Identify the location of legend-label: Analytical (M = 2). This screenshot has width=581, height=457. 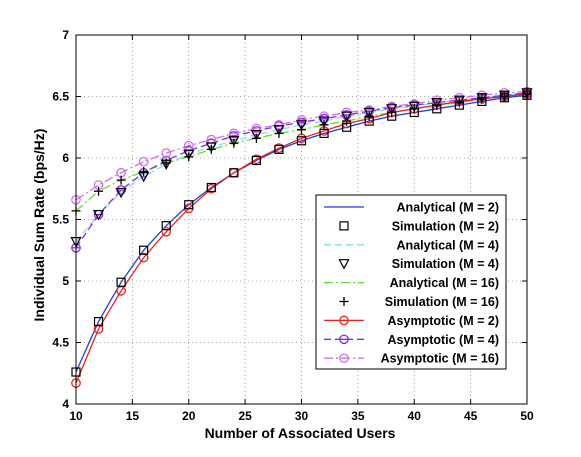
(448, 208).